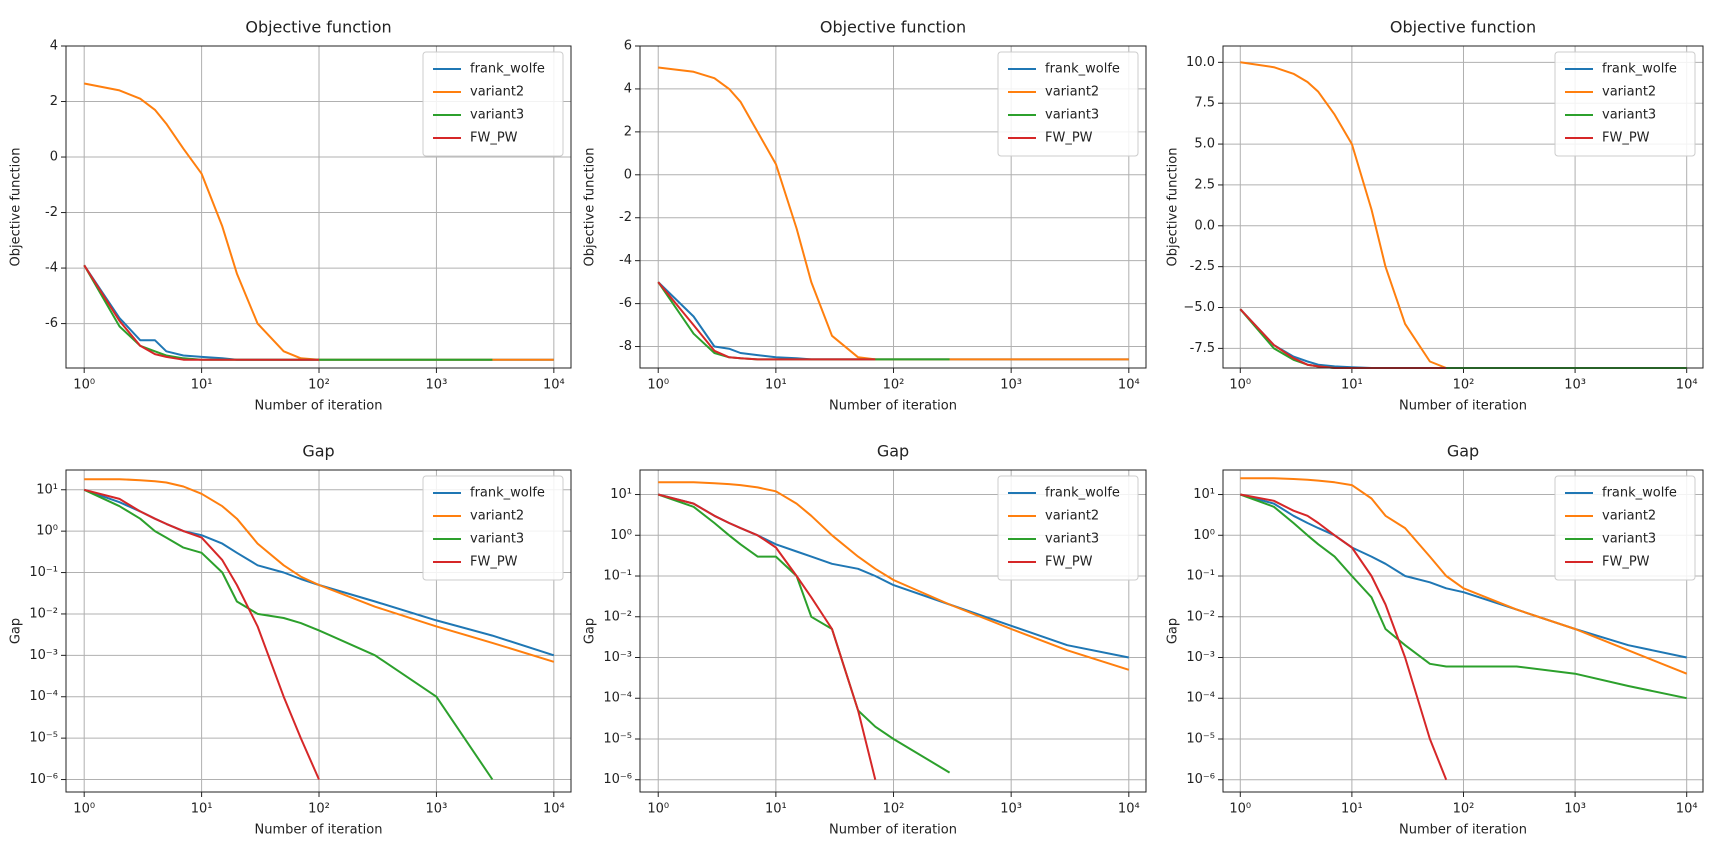  What do you see at coordinates (625, 346) in the screenshot?
I see `y-tick-label: -8` at bounding box center [625, 346].